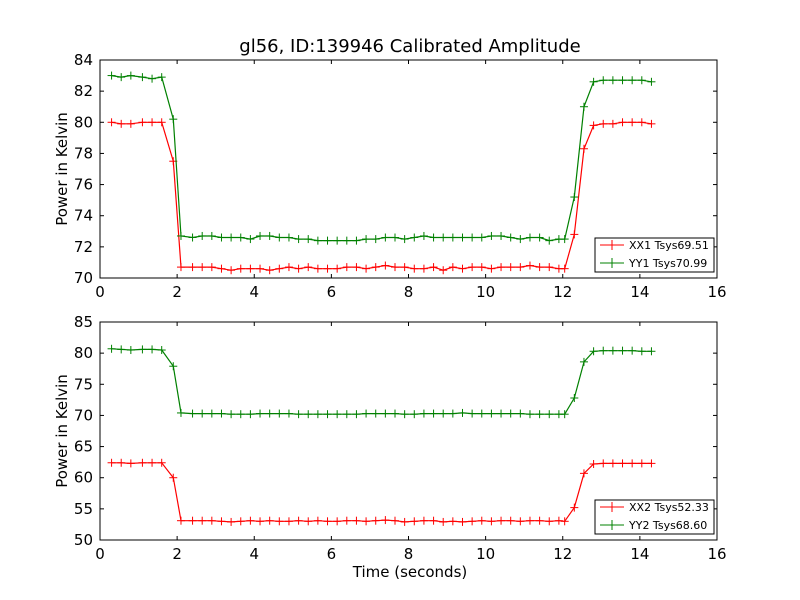 The width and height of the screenshot is (800, 600). What do you see at coordinates (83, 278) in the screenshot?
I see `top-y-tick-label: 70` at bounding box center [83, 278].